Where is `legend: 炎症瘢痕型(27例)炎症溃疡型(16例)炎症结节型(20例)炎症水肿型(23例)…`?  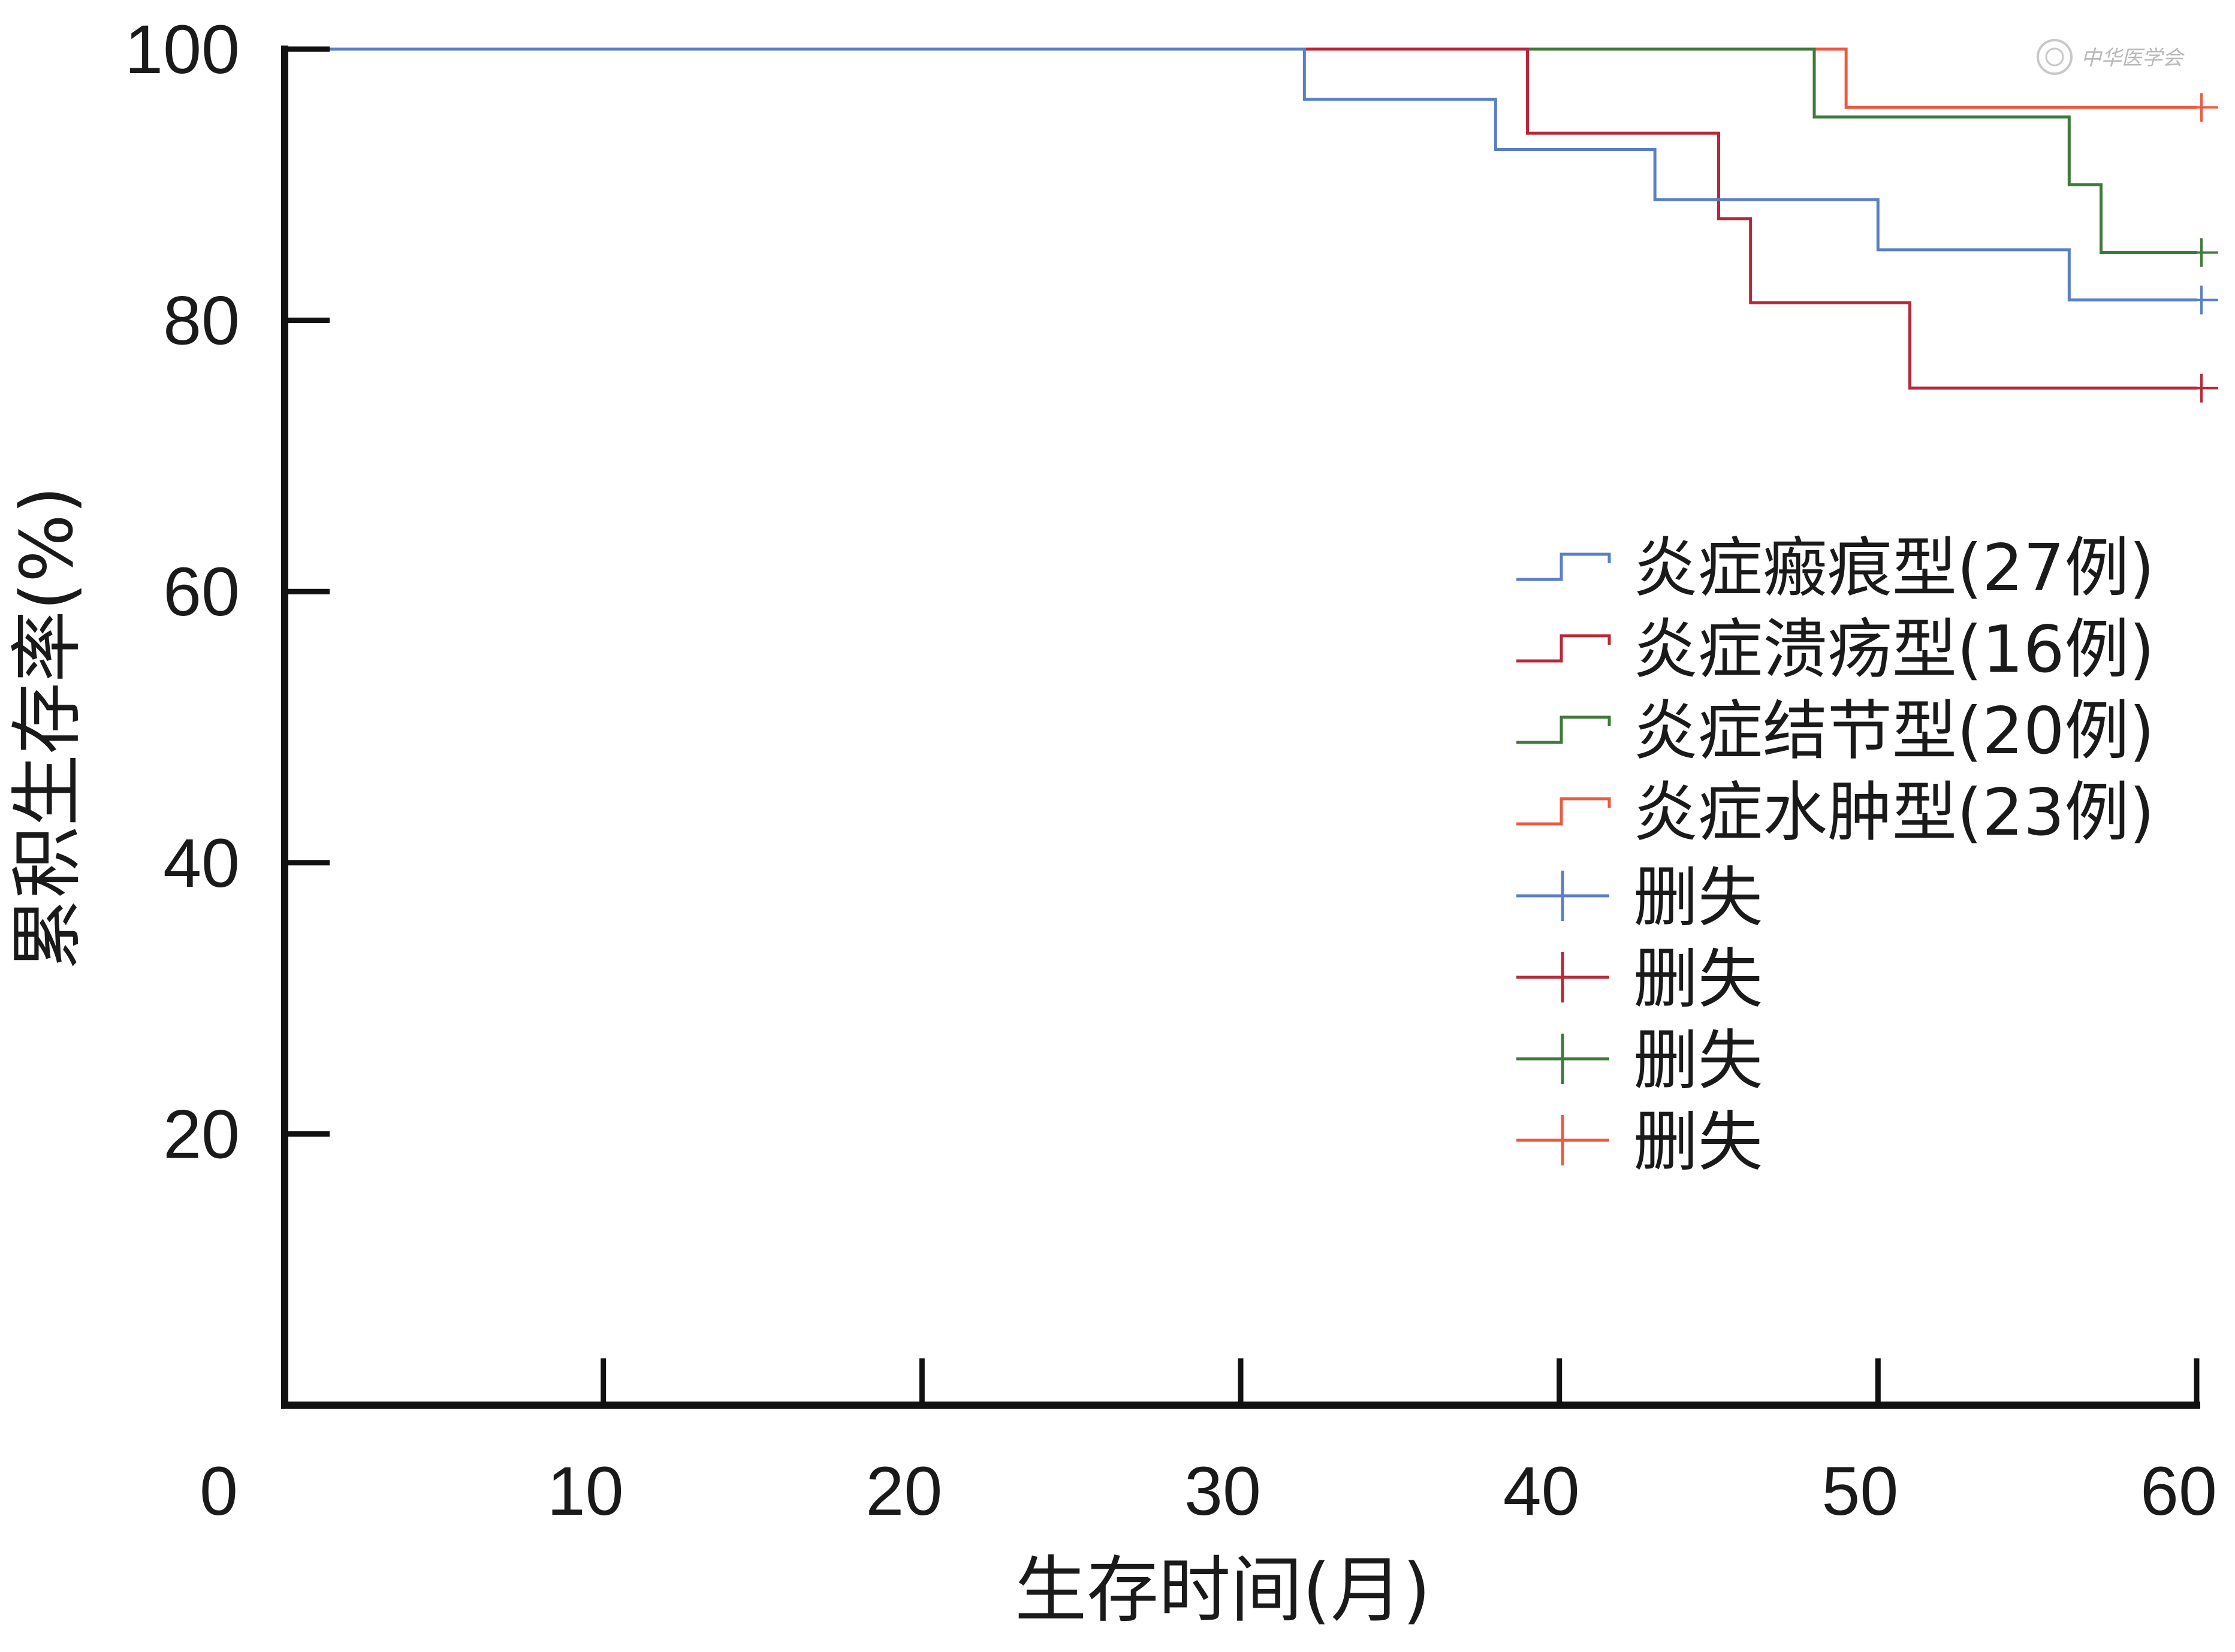
legend: 炎症瘢痕型(27例)炎症溃疡型(16例)炎症结节型(20例)炎症水肿型(23例)… is located at coordinates (1835, 855).